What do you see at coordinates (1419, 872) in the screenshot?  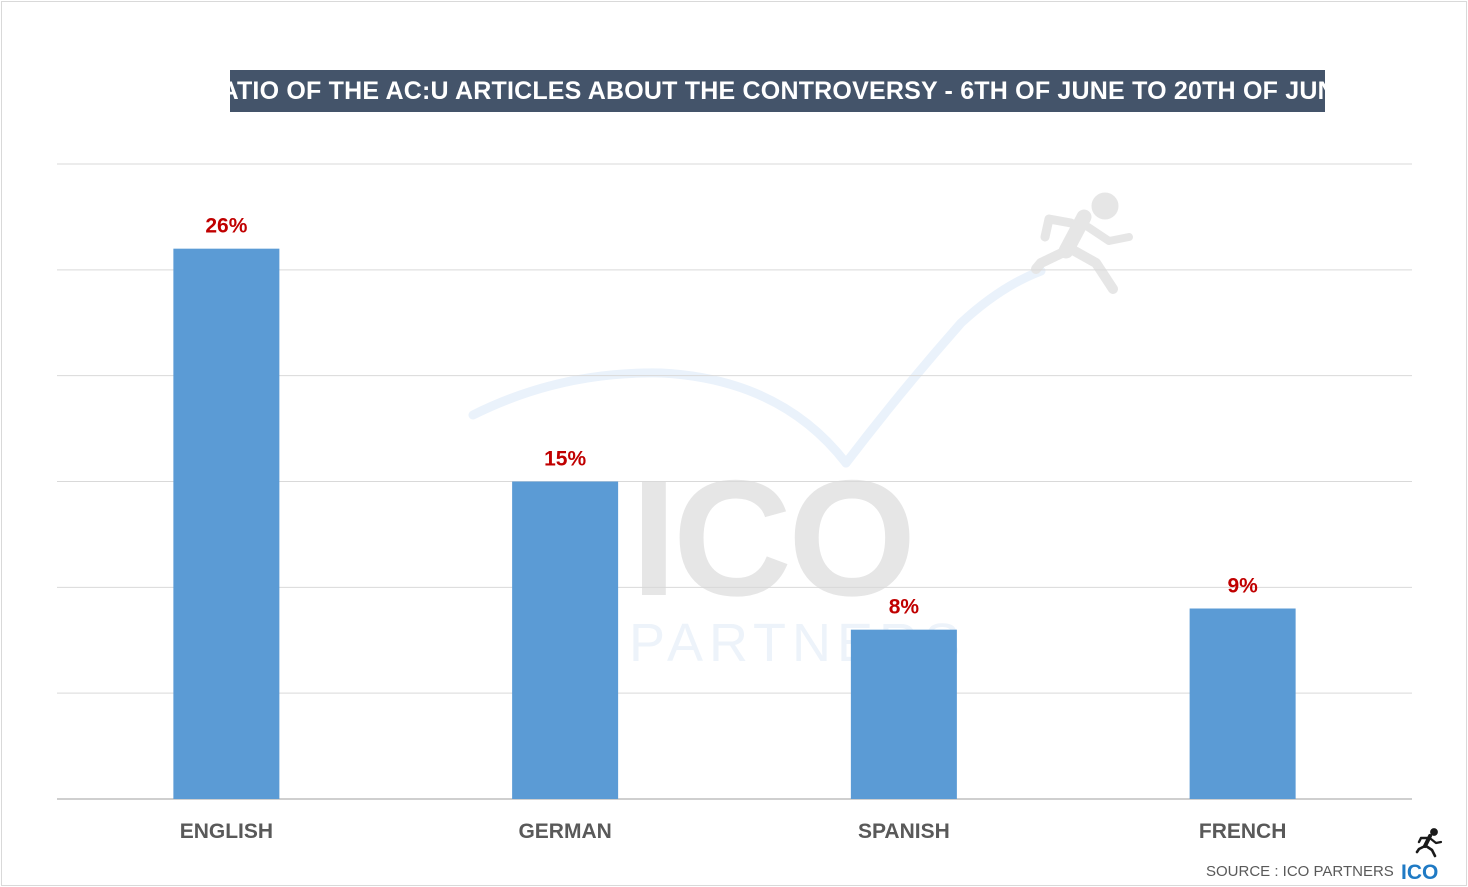 I see `footer-logo-text: ICO` at bounding box center [1419, 872].